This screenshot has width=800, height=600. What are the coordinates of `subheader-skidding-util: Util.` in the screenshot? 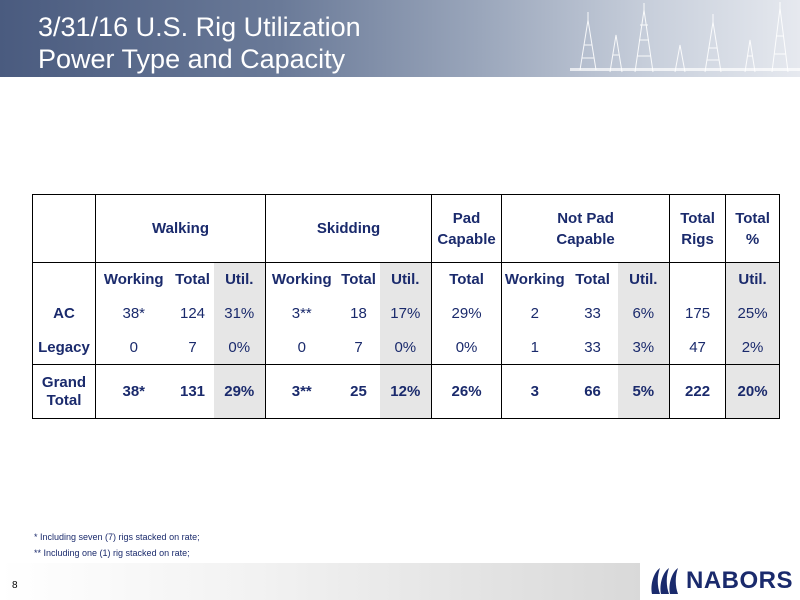 It's located at (405, 279).